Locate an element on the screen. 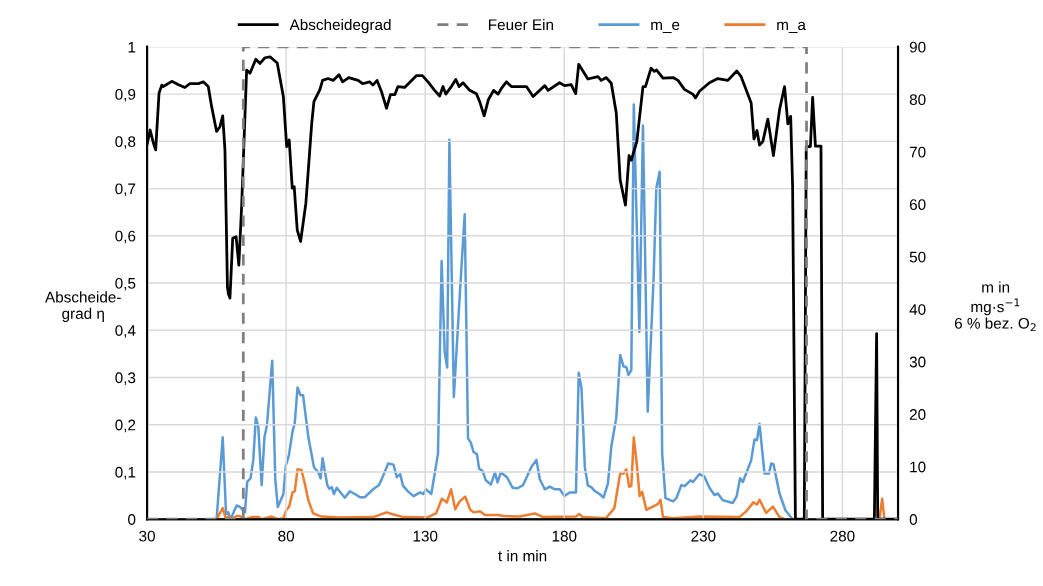  x-tick-label: 30 is located at coordinates (147, 536).